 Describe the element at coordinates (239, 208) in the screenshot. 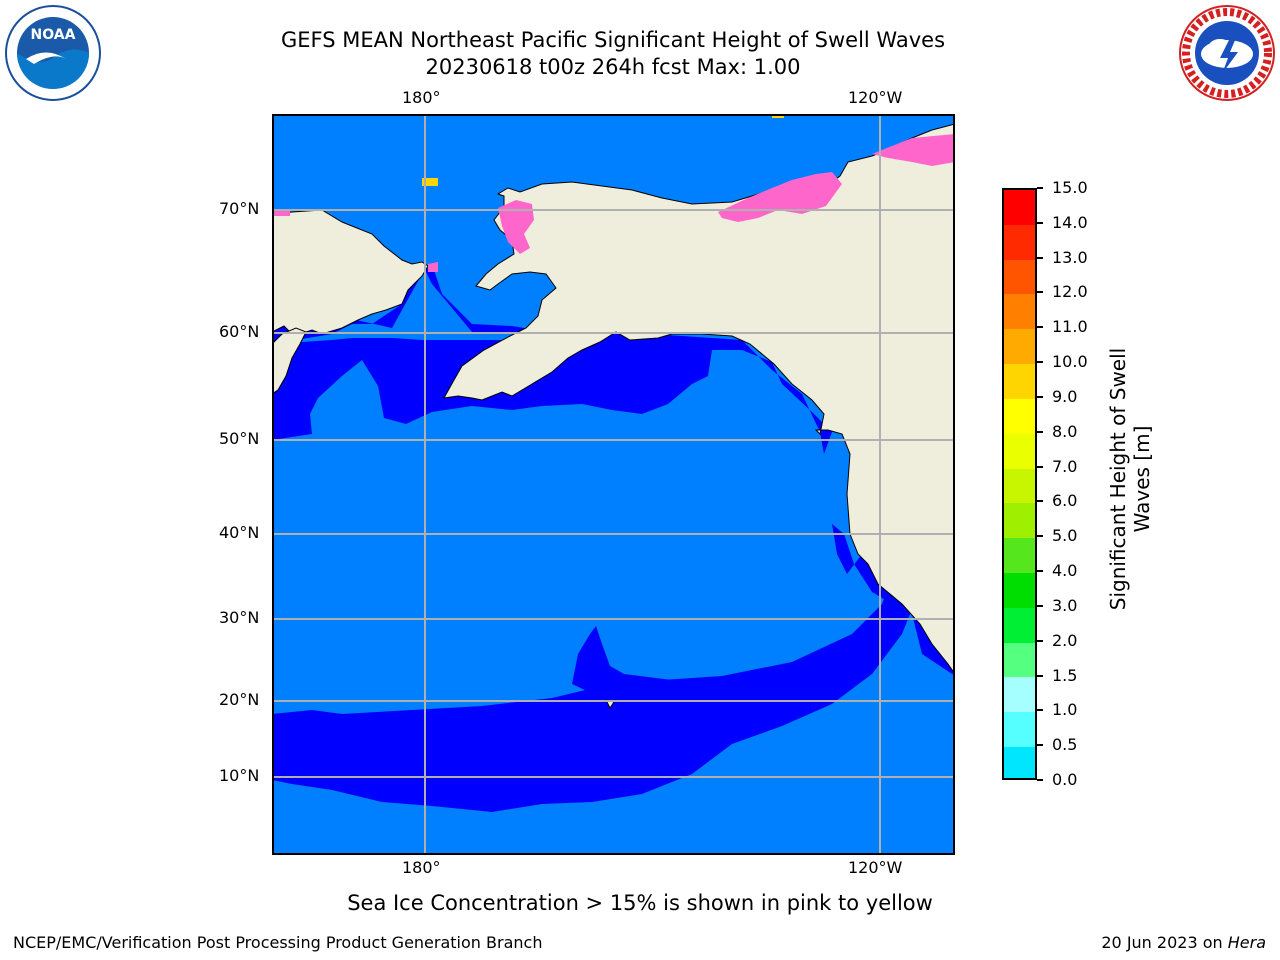

I see `lat-label-70n: 70°N` at that location.